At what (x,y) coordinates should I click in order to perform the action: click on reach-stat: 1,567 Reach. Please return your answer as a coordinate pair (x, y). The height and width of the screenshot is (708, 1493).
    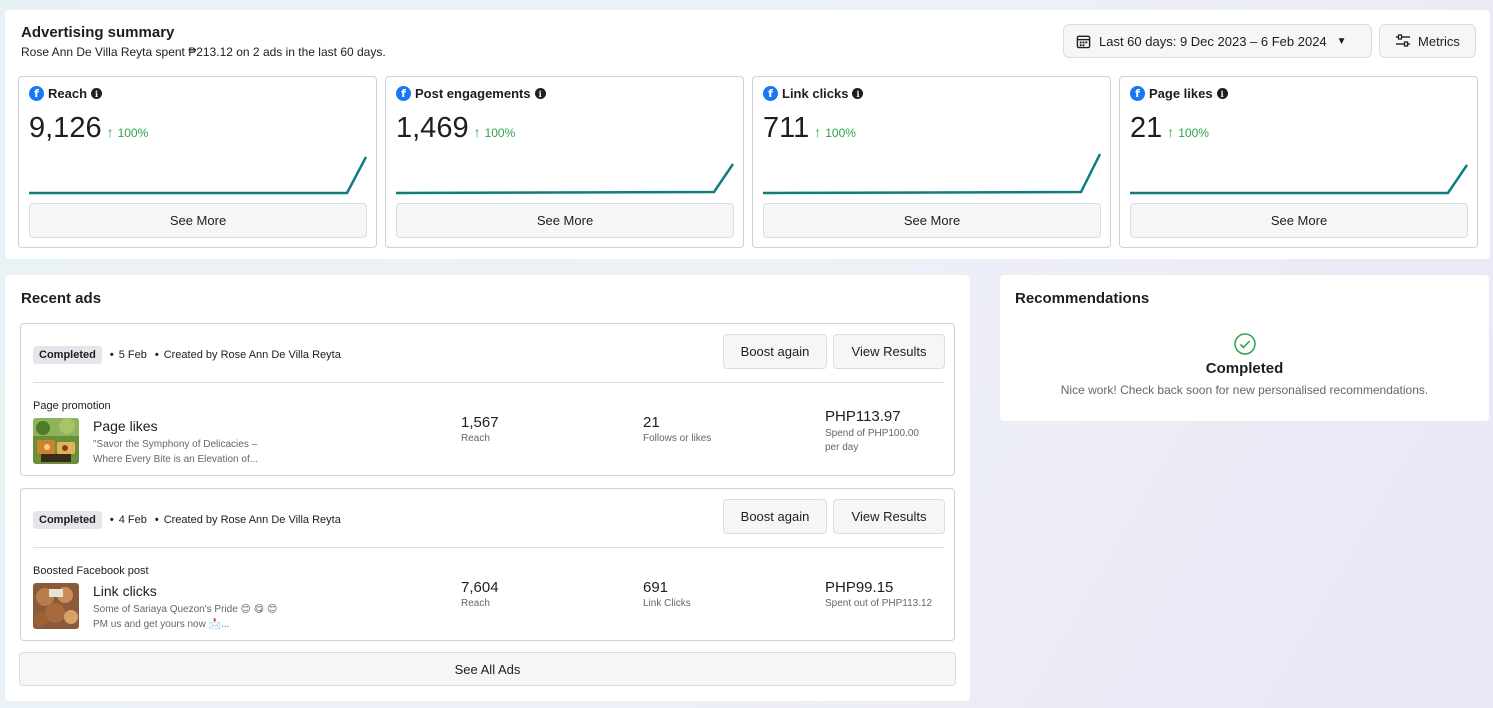
    Looking at the image, I should click on (480, 429).